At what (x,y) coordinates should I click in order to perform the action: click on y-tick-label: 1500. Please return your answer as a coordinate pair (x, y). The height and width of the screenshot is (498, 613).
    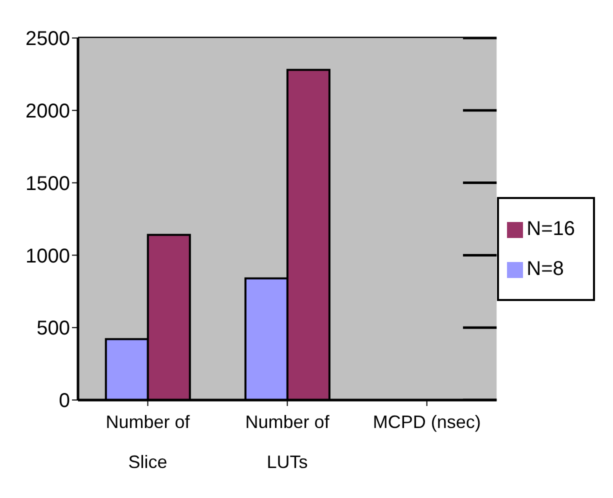
    Looking at the image, I should click on (48, 183).